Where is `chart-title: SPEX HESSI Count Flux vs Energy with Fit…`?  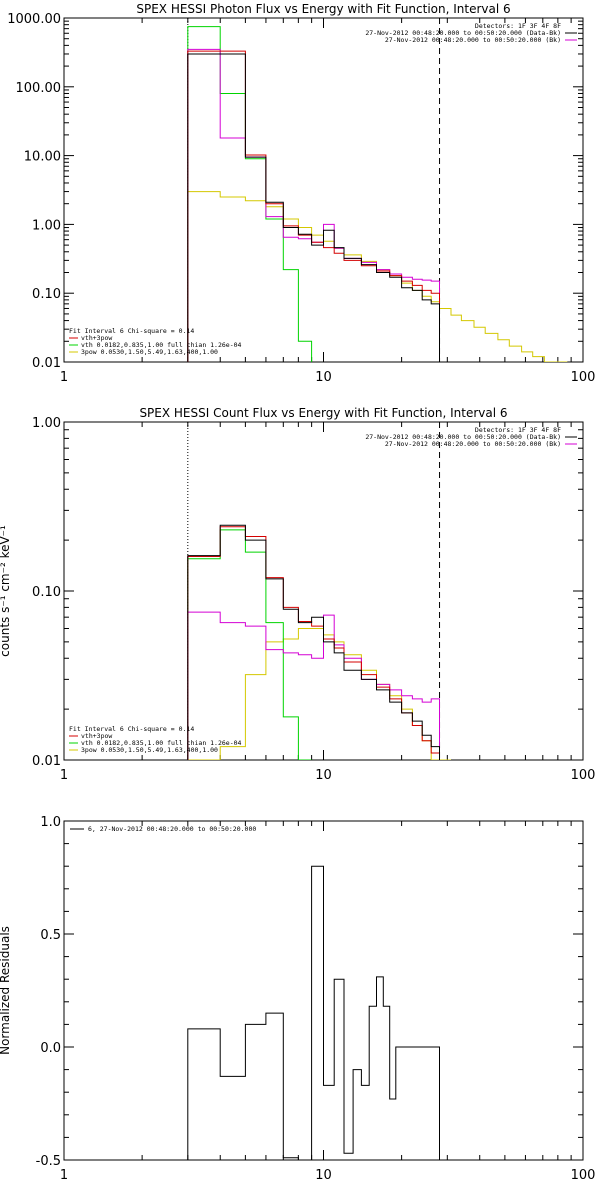 chart-title: SPEX HESSI Count Flux vs Energy with Fit… is located at coordinates (323, 413).